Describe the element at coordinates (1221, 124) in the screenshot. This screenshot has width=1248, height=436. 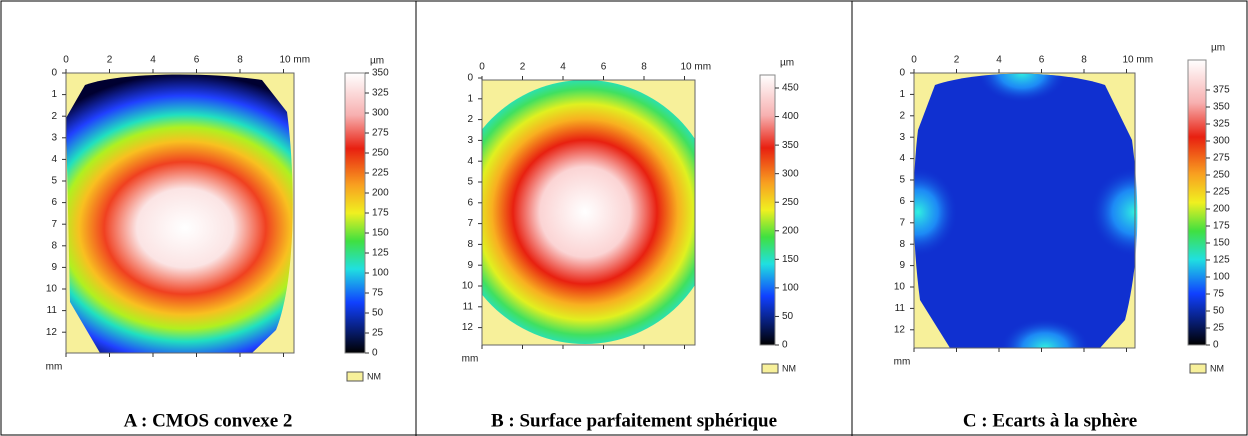
I see `colorbar-tick-label: 325` at that location.